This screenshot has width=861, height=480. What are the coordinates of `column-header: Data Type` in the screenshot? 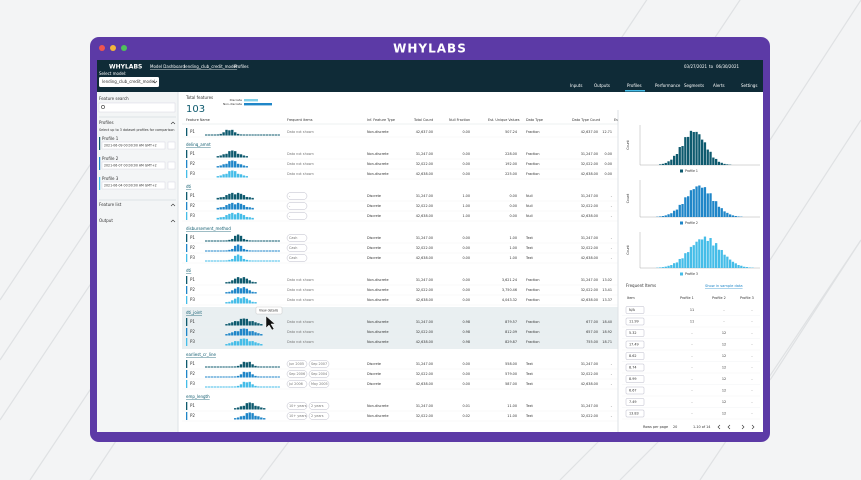 It's located at (534, 120).